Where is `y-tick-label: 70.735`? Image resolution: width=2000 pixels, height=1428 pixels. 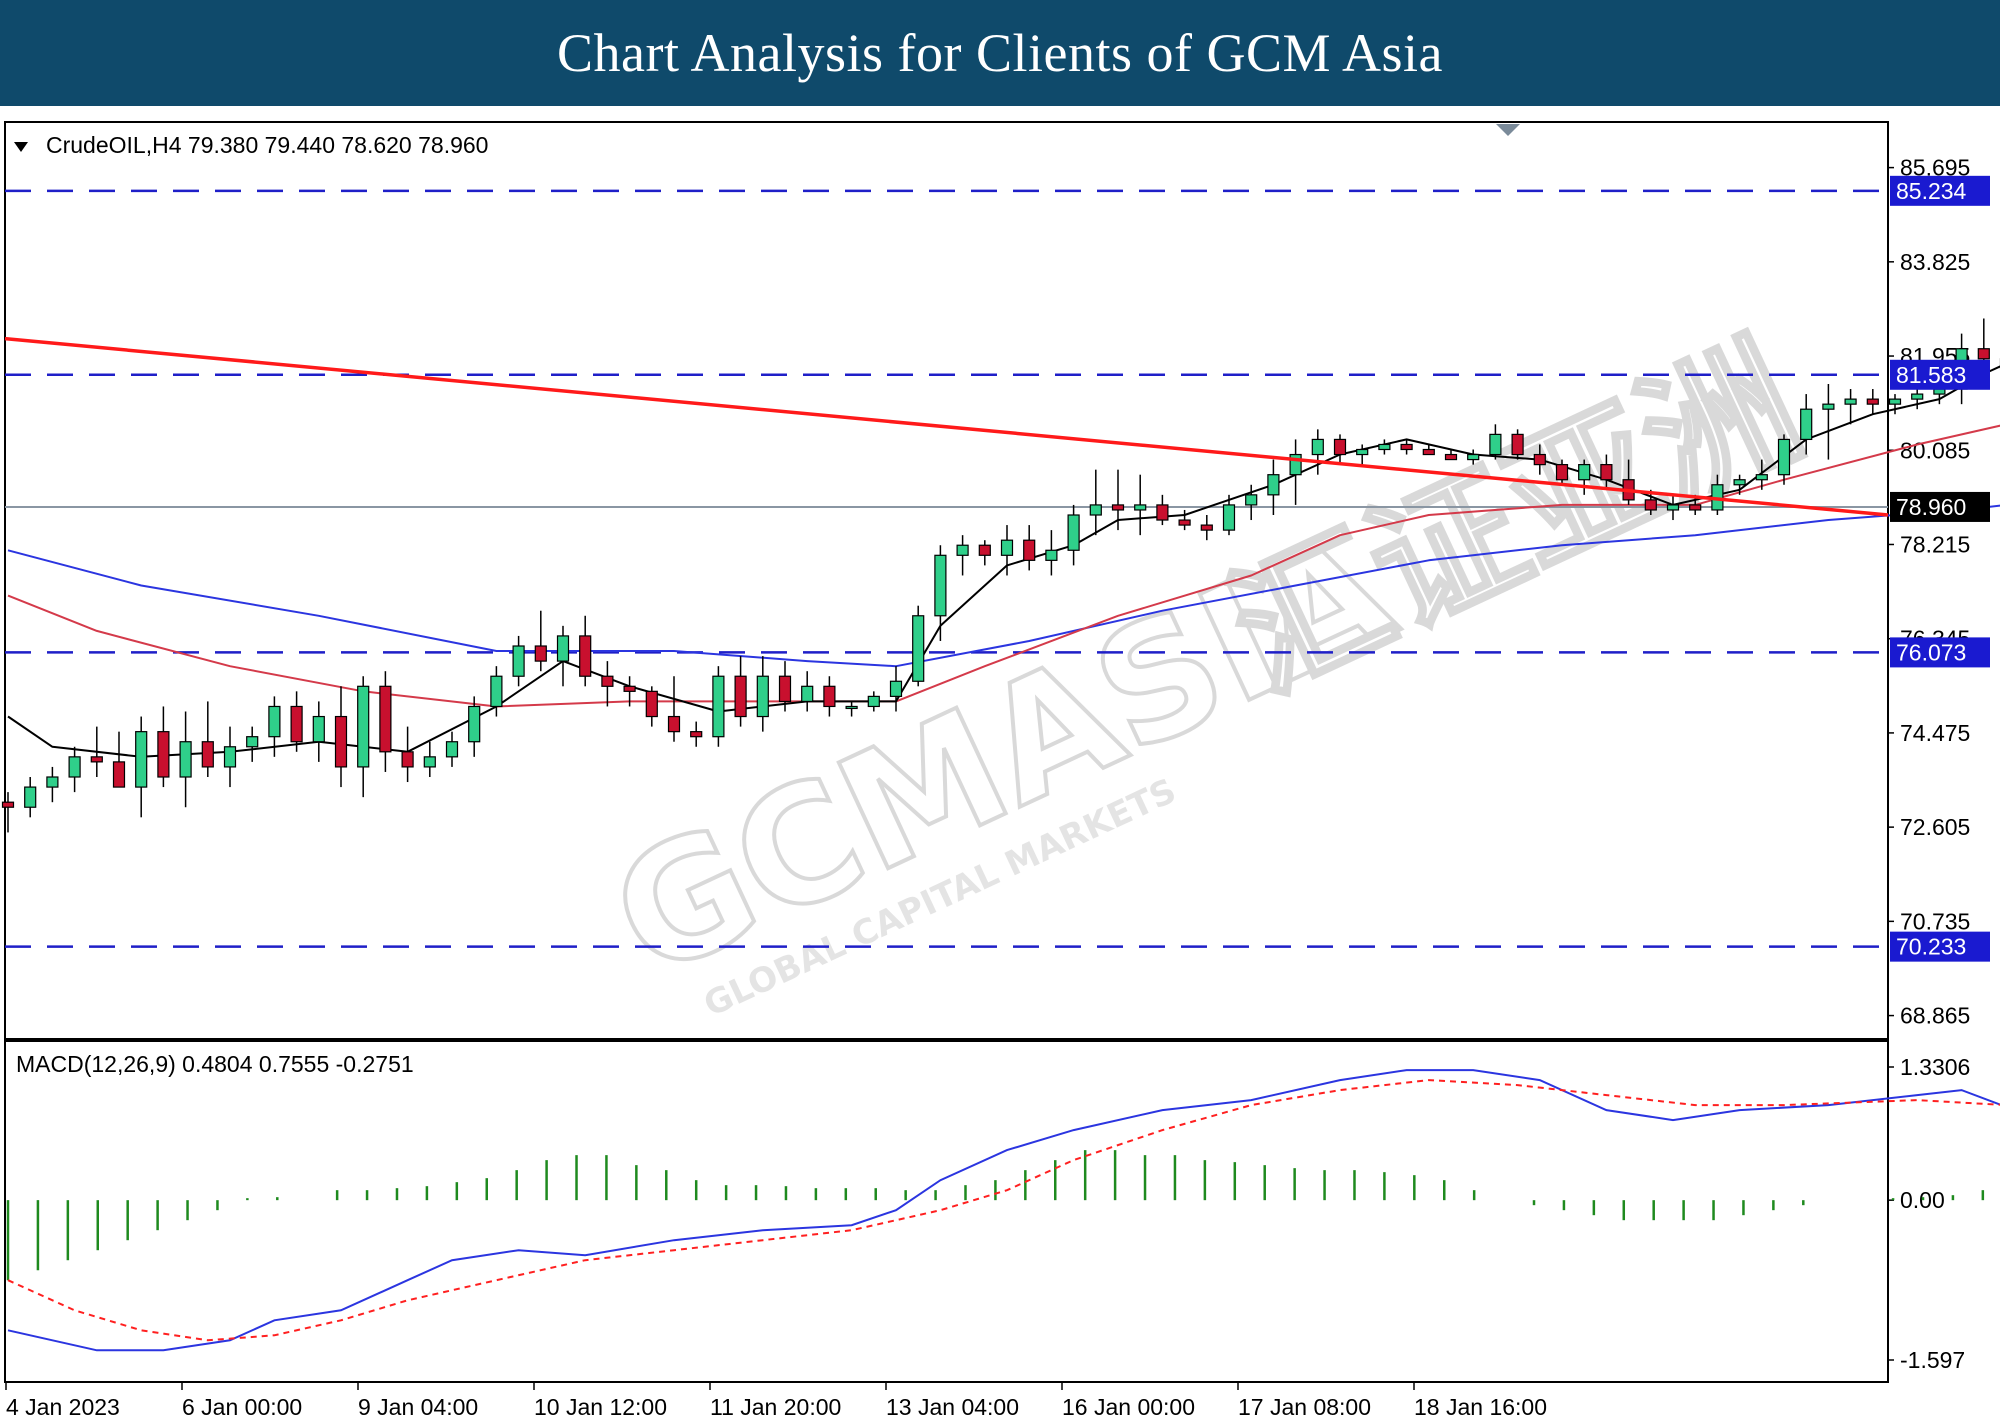 y-tick-label: 70.735 is located at coordinates (1935, 921).